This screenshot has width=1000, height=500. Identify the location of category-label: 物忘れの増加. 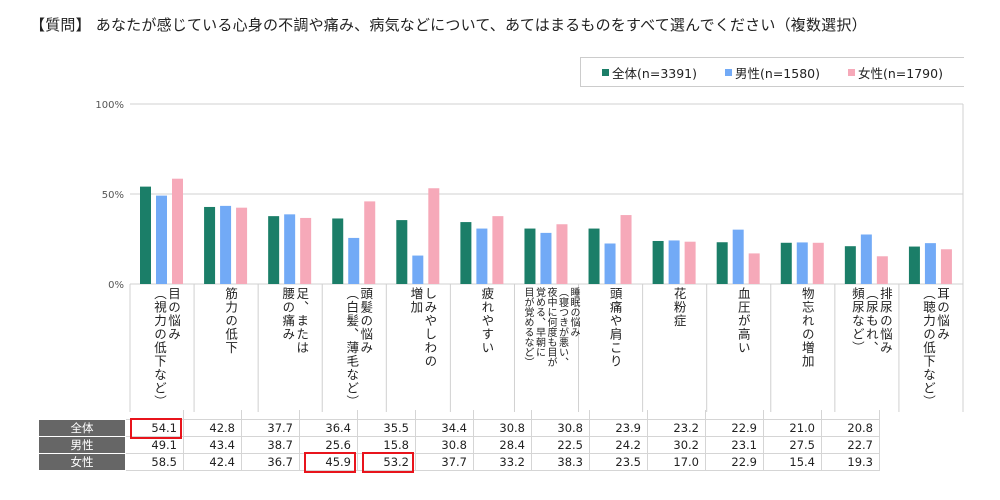
(807, 327).